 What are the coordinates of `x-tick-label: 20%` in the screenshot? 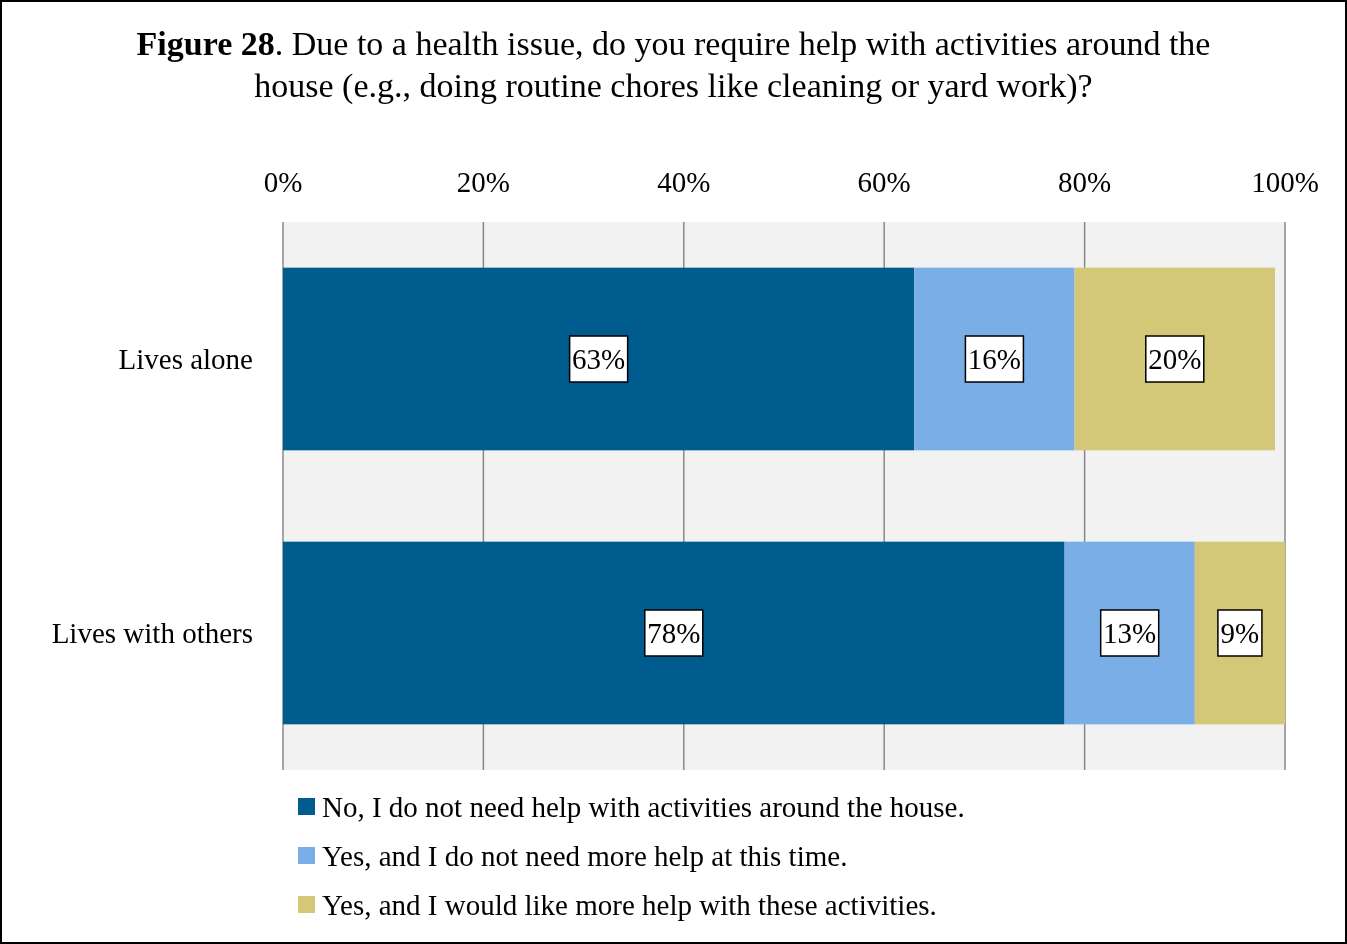 It's located at (483, 182).